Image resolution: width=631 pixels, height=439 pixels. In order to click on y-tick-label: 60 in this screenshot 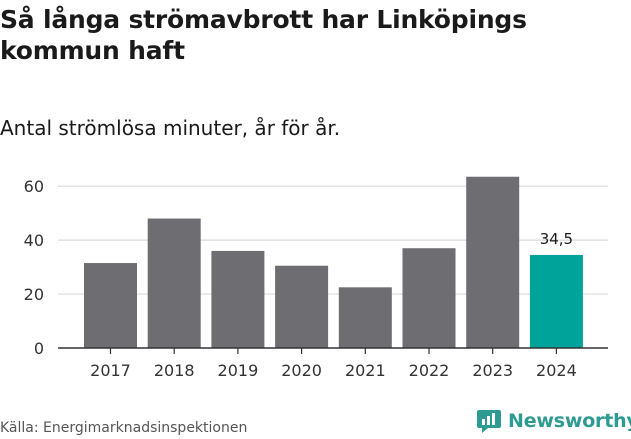, I will do `click(34, 186)`.